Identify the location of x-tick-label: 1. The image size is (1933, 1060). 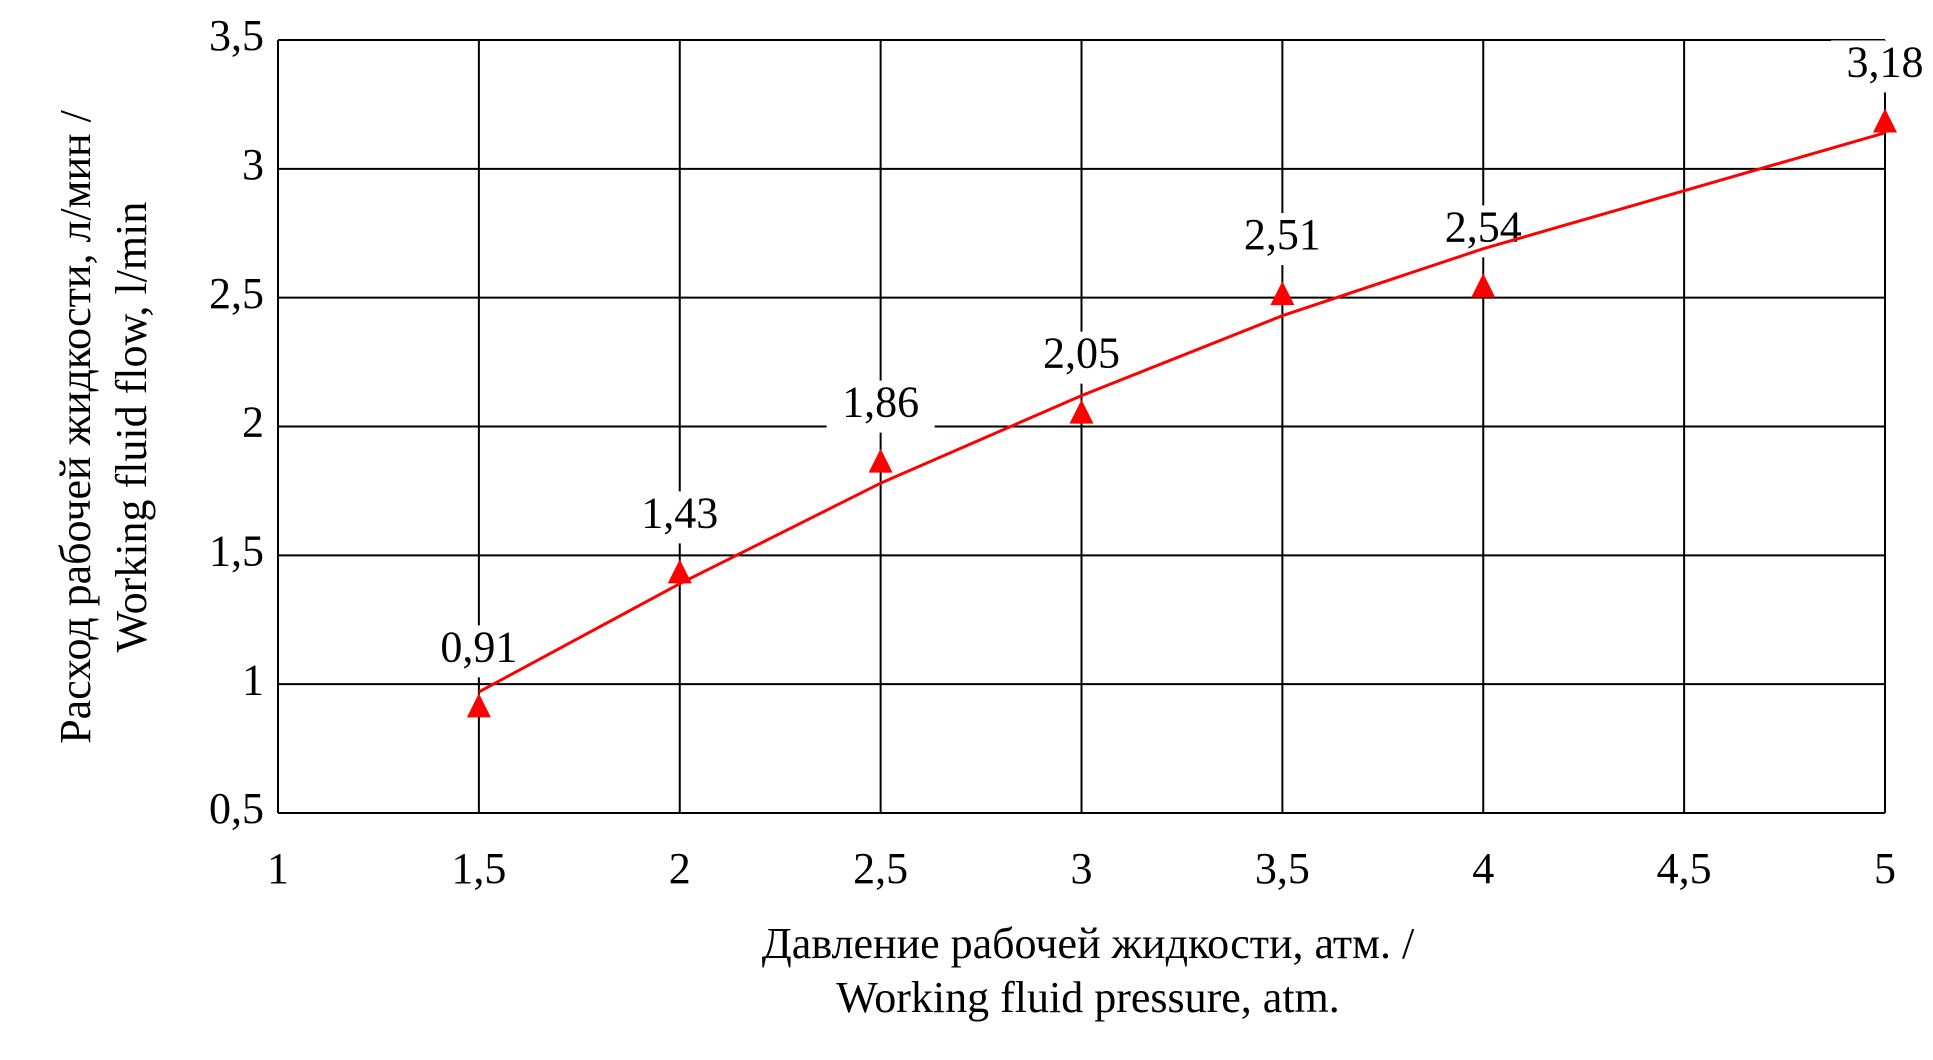
(278, 868).